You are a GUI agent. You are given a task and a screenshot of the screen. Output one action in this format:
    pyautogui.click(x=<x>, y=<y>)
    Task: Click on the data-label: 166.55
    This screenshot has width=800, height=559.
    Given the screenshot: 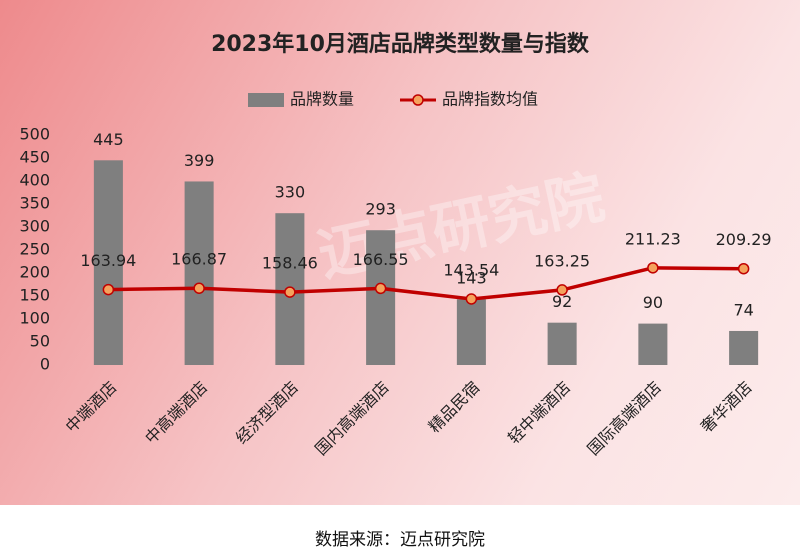 What is the action you would take?
    pyautogui.click(x=381, y=259)
    